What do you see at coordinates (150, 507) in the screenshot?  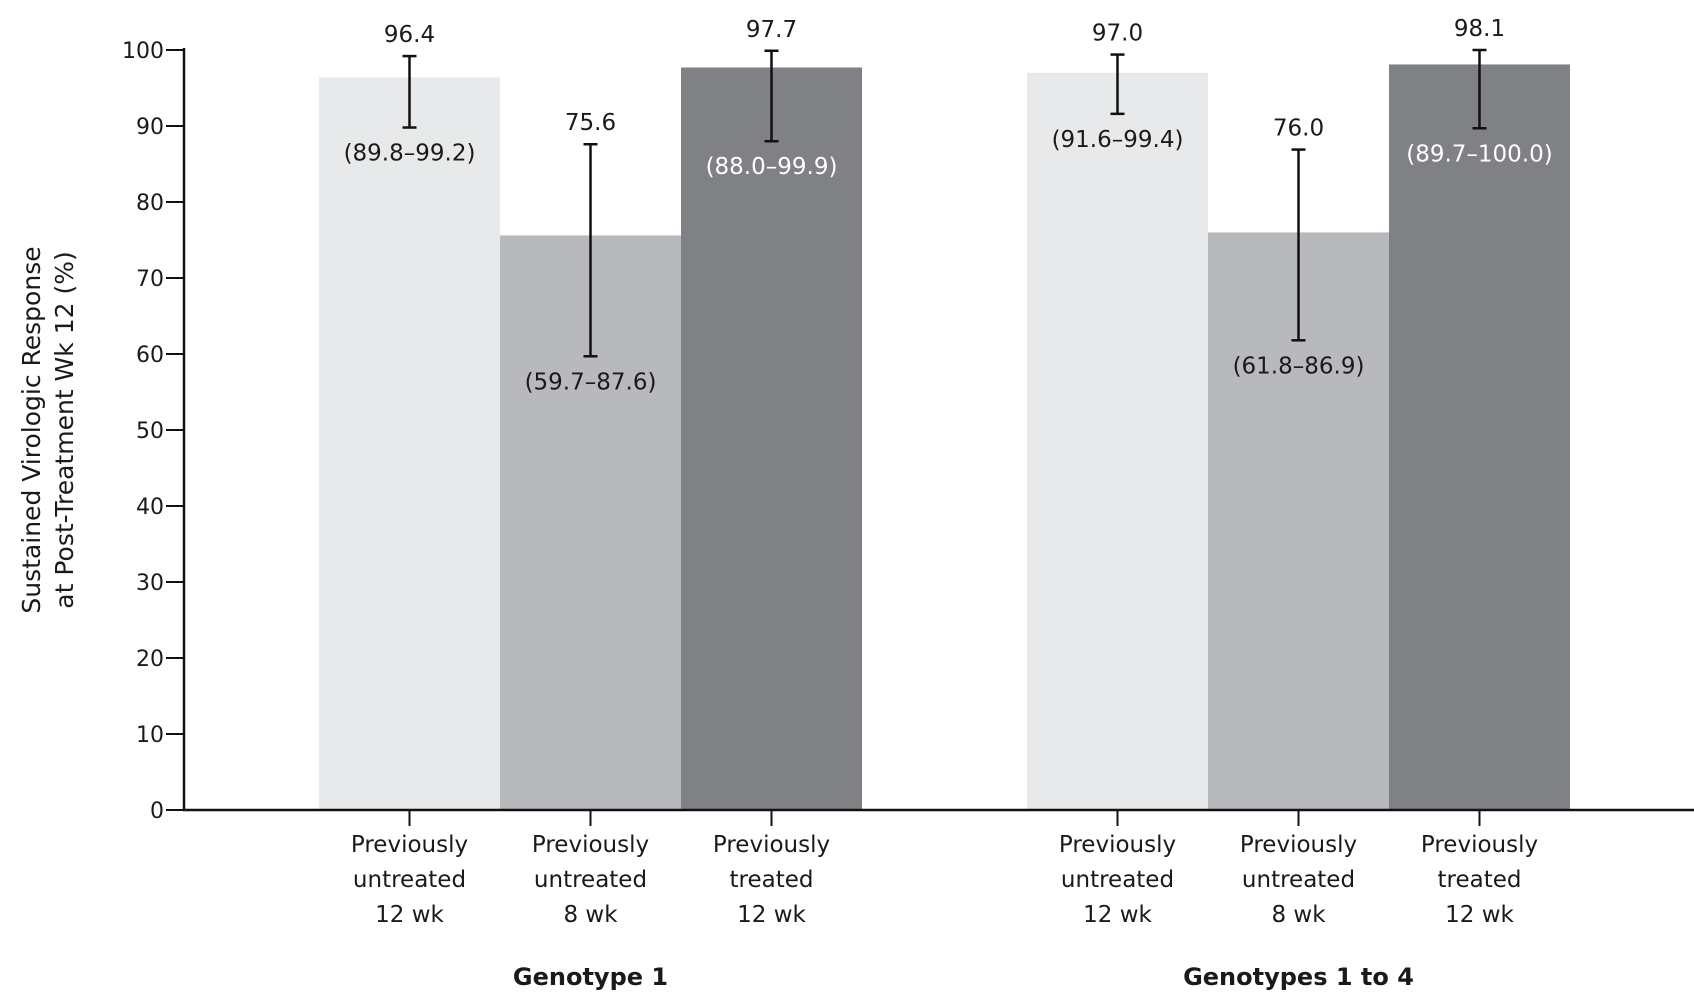 I see `y-tick-label: 40` at bounding box center [150, 507].